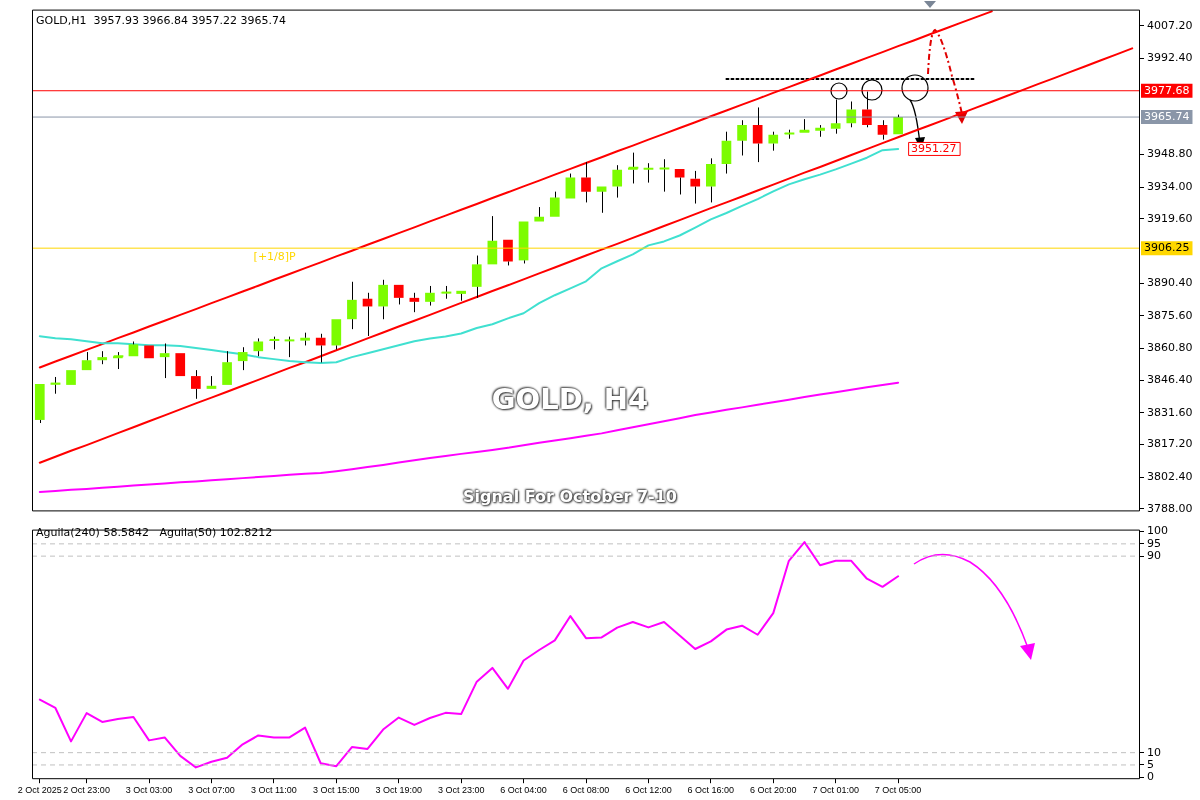 The image size is (1200, 800). What do you see at coordinates (149, 790) in the screenshot?
I see `x-tick-label: 3 Oct 03:00` at bounding box center [149, 790].